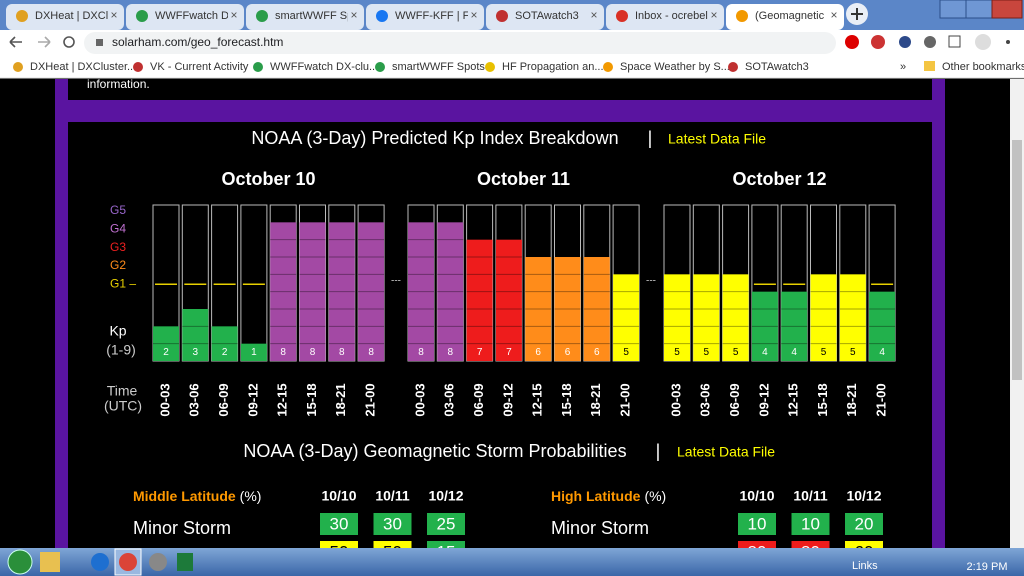 The image size is (1024, 576). Describe the element at coordinates (254, 283) in the screenshot. I see `kp-column` at that location.